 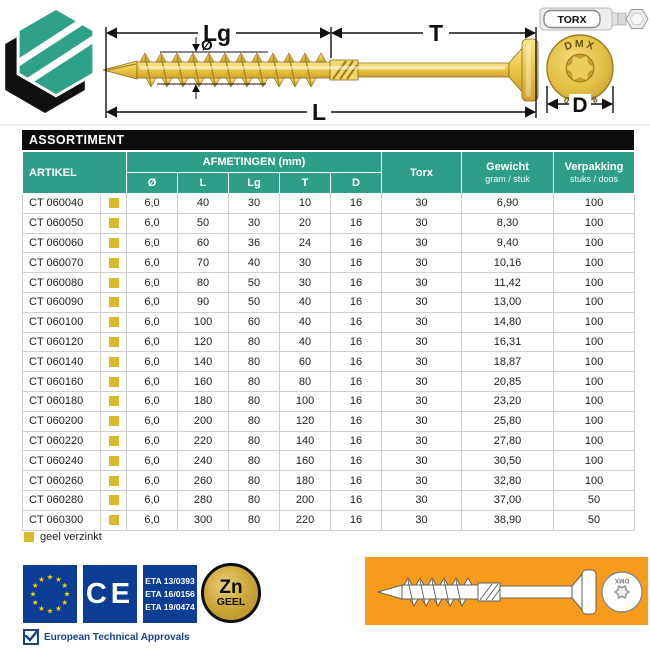 I want to click on promo-head-face-view: DMX, so click(x=622, y=592).